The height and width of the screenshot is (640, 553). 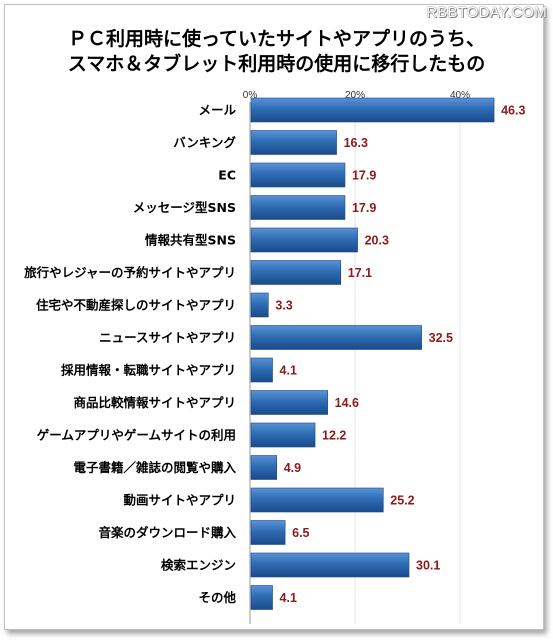 I want to click on value-label: 32.5, so click(x=441, y=338).